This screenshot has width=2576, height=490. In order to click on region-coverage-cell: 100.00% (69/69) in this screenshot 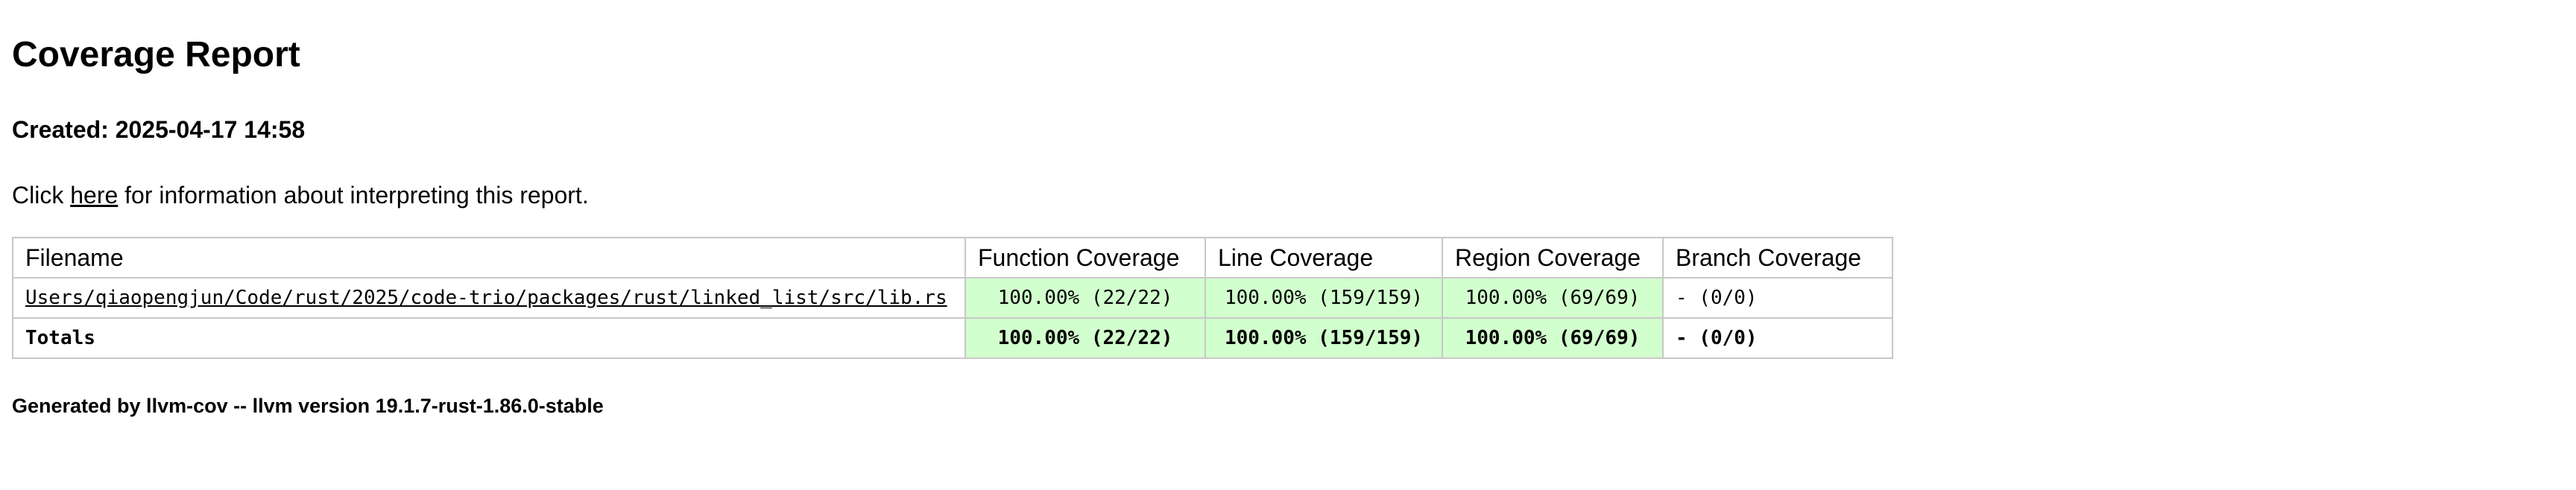, I will do `click(1553, 298)`.